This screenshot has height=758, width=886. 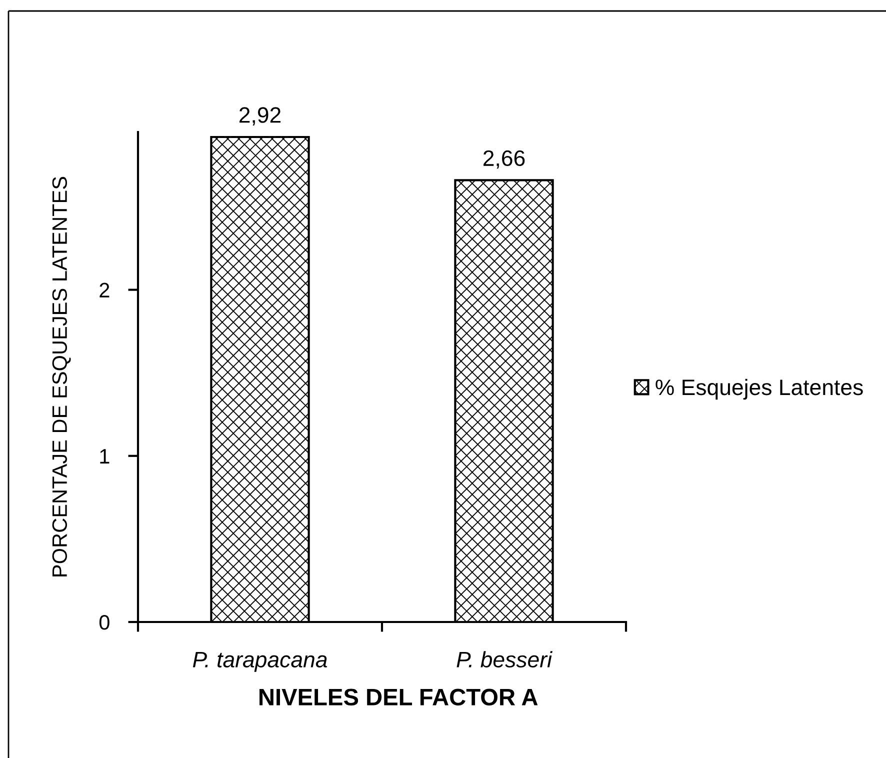 What do you see at coordinates (105, 290) in the screenshot?
I see `y-tick-label: 2` at bounding box center [105, 290].